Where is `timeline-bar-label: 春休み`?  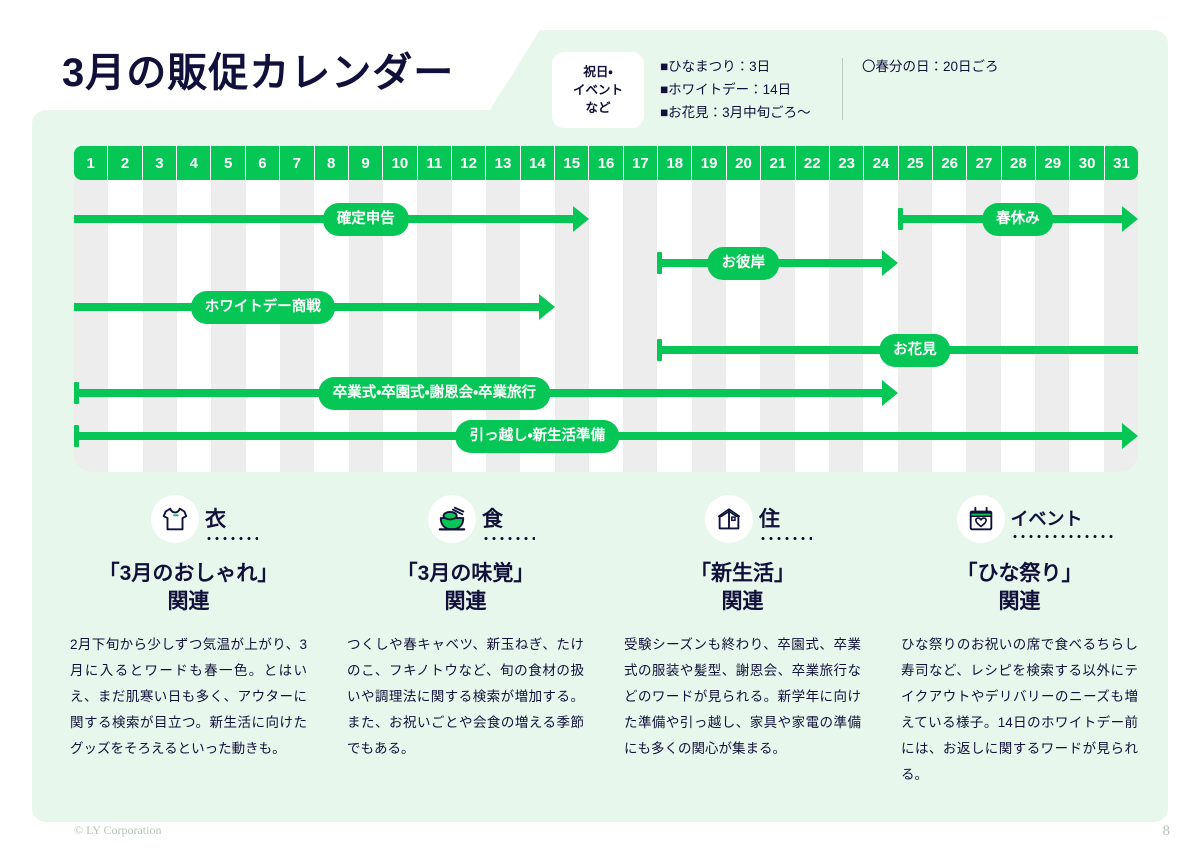 timeline-bar-label: 春休み is located at coordinates (1018, 219).